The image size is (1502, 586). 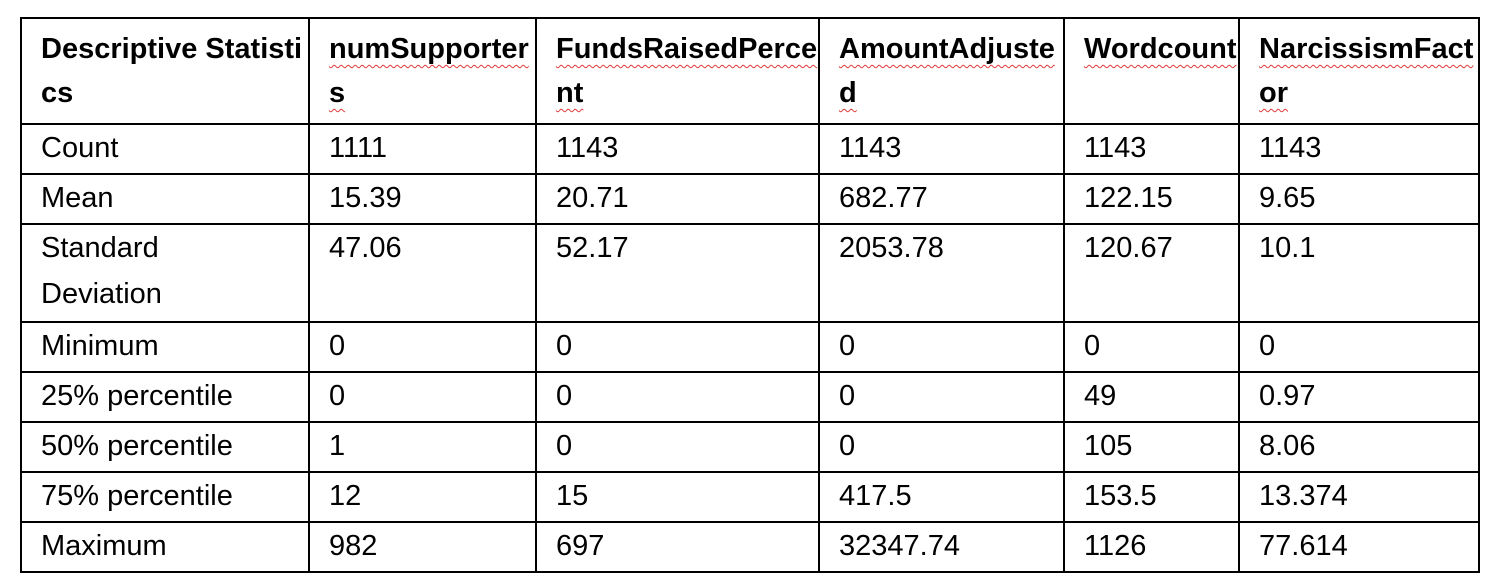 I want to click on header-cell-numsupporters: numSupporters, so click(x=422, y=71).